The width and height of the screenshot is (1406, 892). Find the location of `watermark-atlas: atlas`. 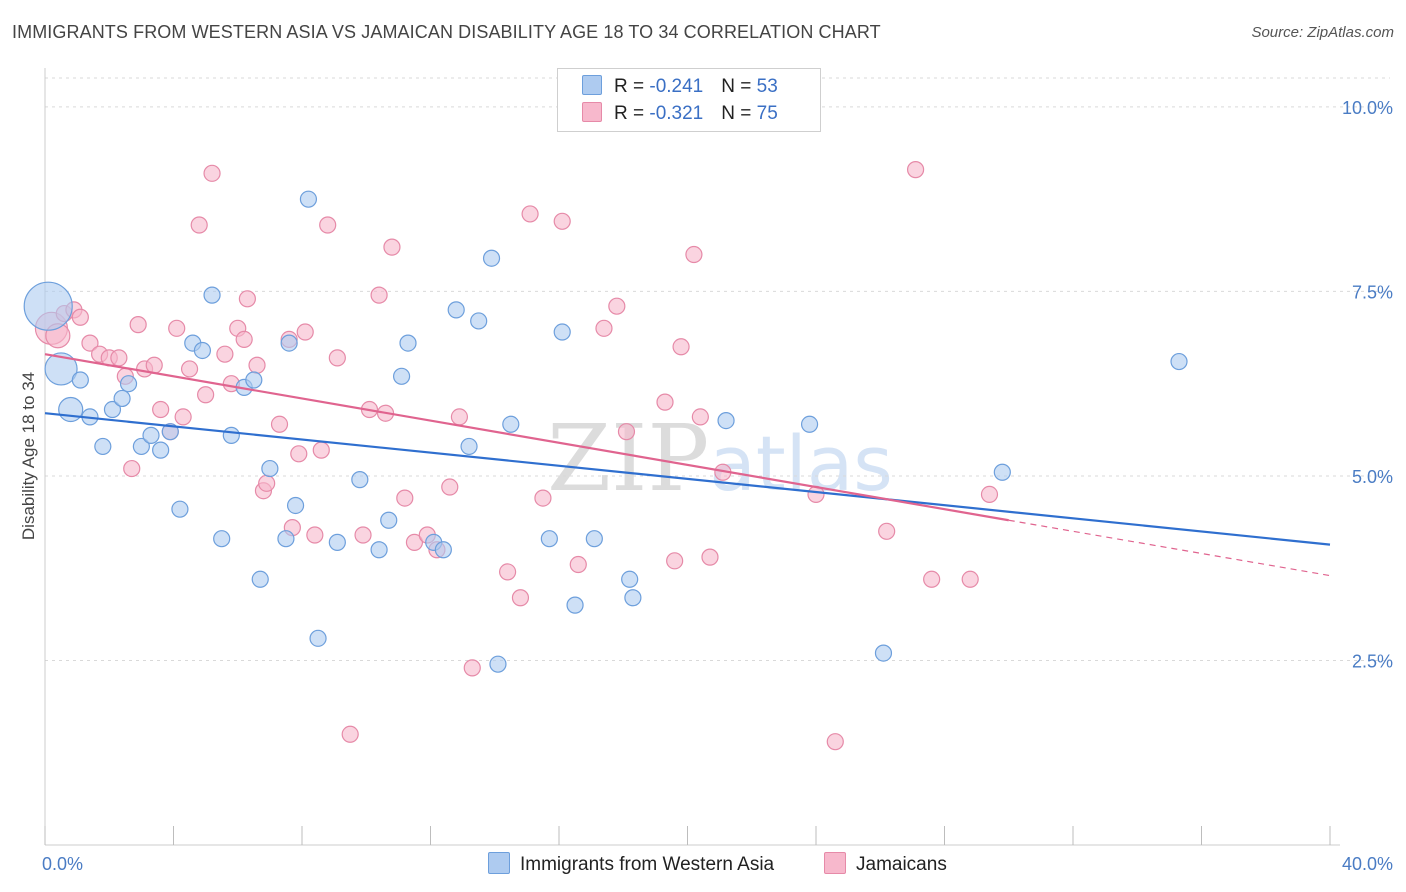

watermark-atlas: atlas is located at coordinates (801, 463).